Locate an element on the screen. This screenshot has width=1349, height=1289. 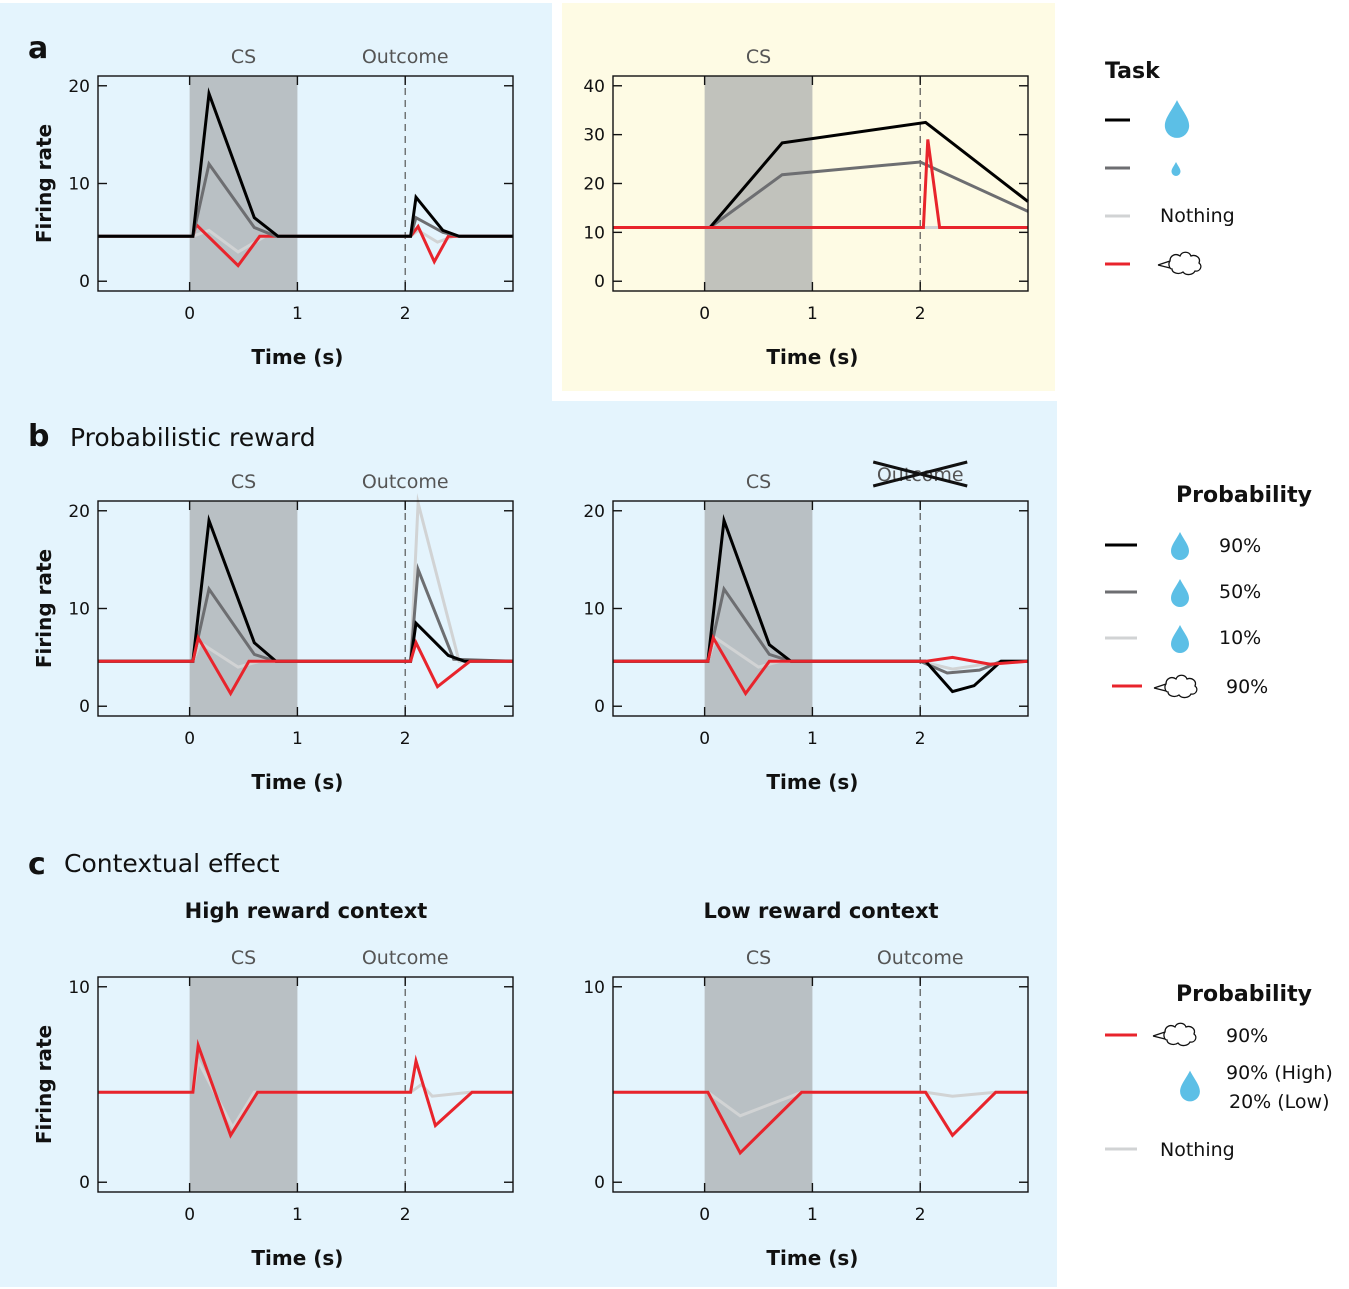
y-tick-label: 40 is located at coordinates (594, 87).